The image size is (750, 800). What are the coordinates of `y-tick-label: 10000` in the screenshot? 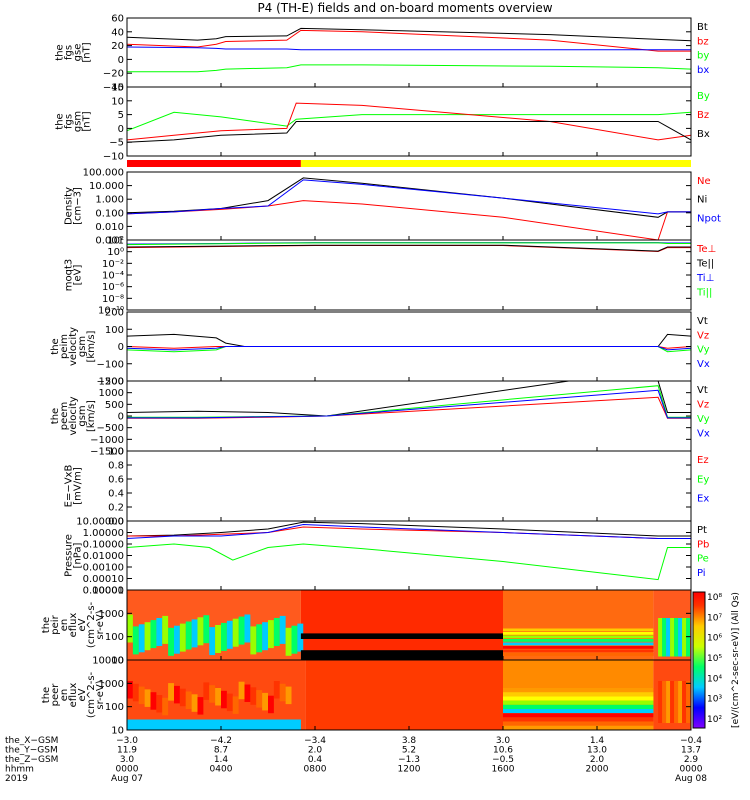 It's located at (108, 591).